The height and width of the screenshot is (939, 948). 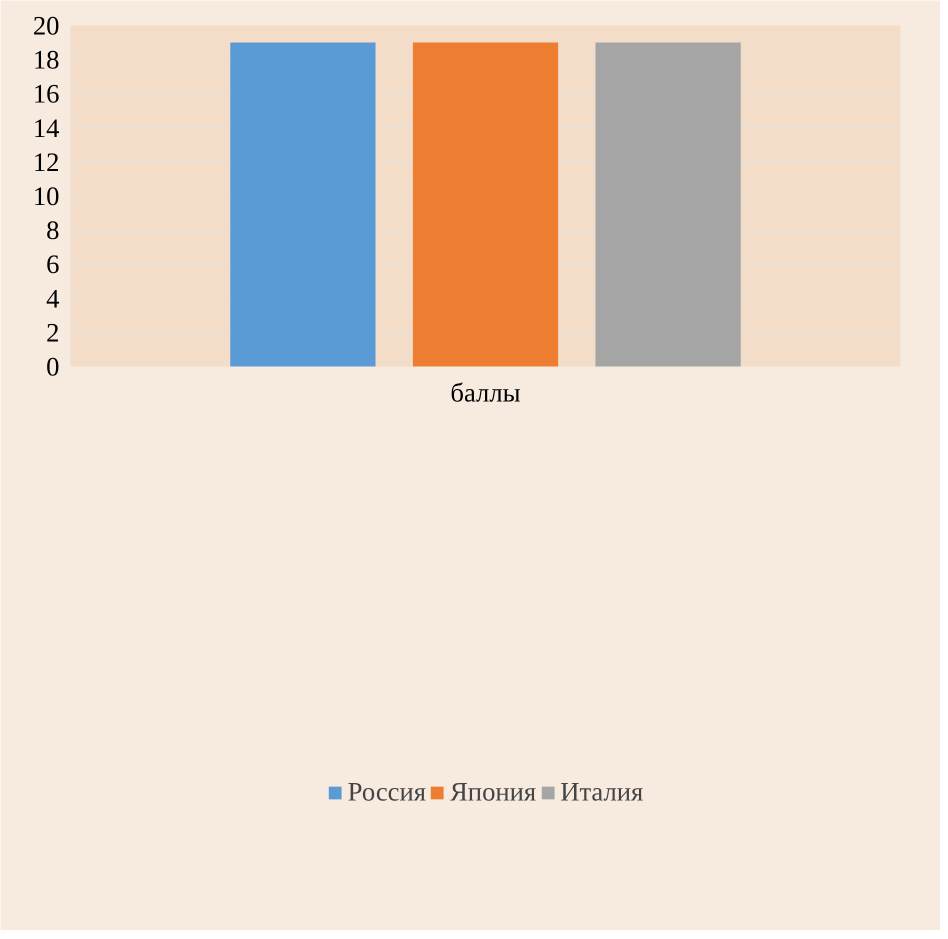 I want to click on y-tick-label: 10, so click(x=46, y=196).